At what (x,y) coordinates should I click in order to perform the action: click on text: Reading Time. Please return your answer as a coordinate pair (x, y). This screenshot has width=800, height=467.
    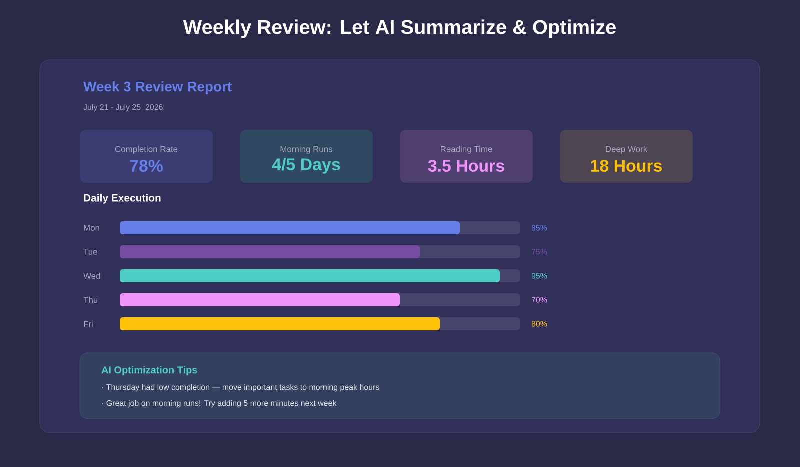
    Looking at the image, I should click on (466, 150).